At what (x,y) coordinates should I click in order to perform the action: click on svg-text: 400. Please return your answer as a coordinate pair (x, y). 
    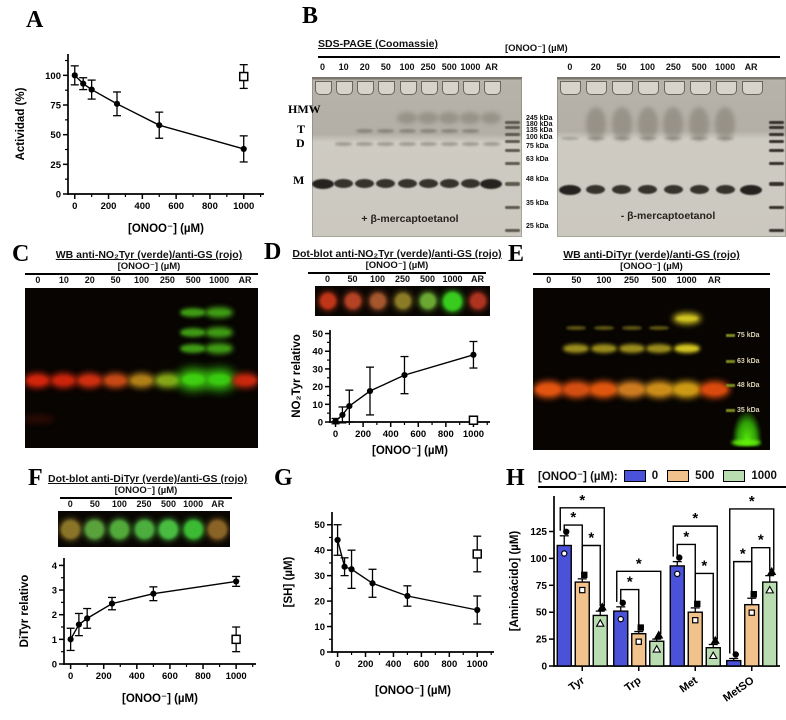
    Looking at the image, I should click on (394, 664).